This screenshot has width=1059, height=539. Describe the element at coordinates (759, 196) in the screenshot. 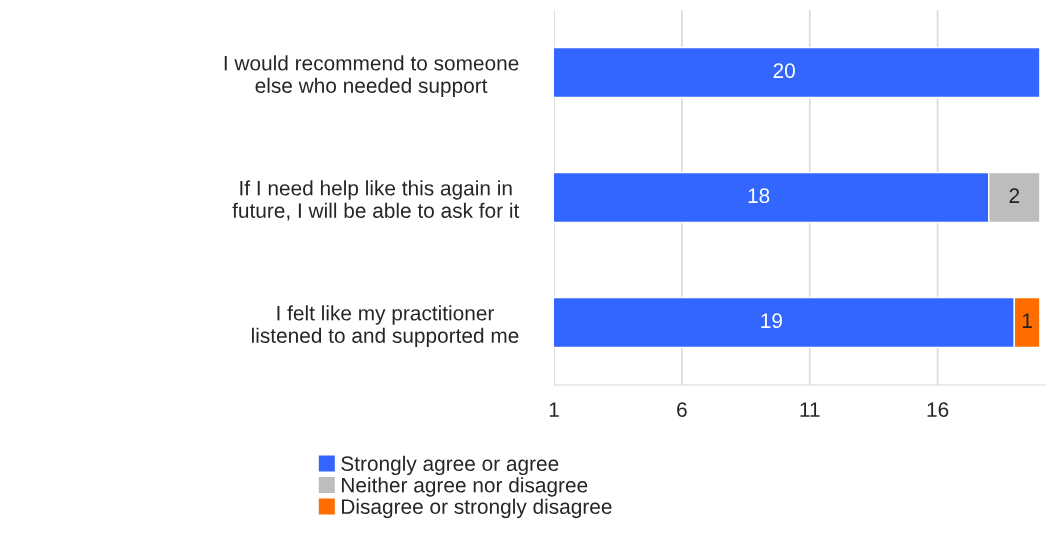

I see `data-label: 18` at that location.